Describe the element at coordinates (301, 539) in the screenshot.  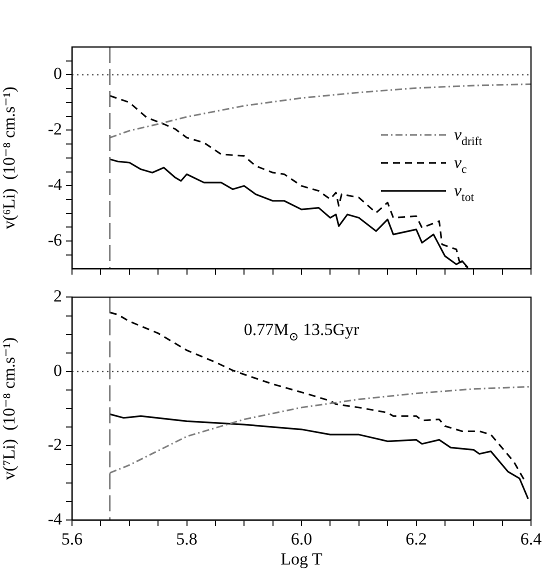
I see `x-tick-label: 6.0` at that location.